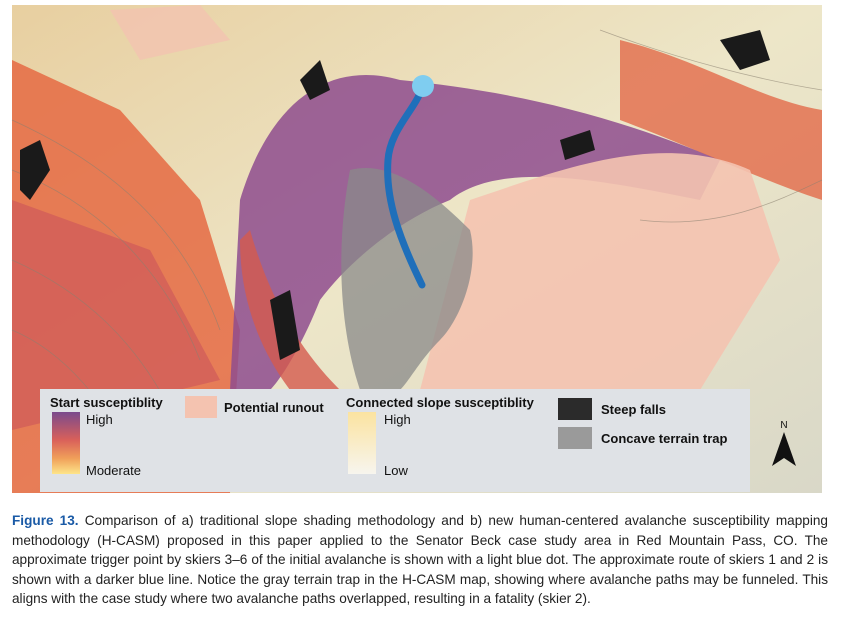 This screenshot has height=620, width=848. Describe the element at coordinates (783, 425) in the screenshot. I see `north-label: N` at that location.